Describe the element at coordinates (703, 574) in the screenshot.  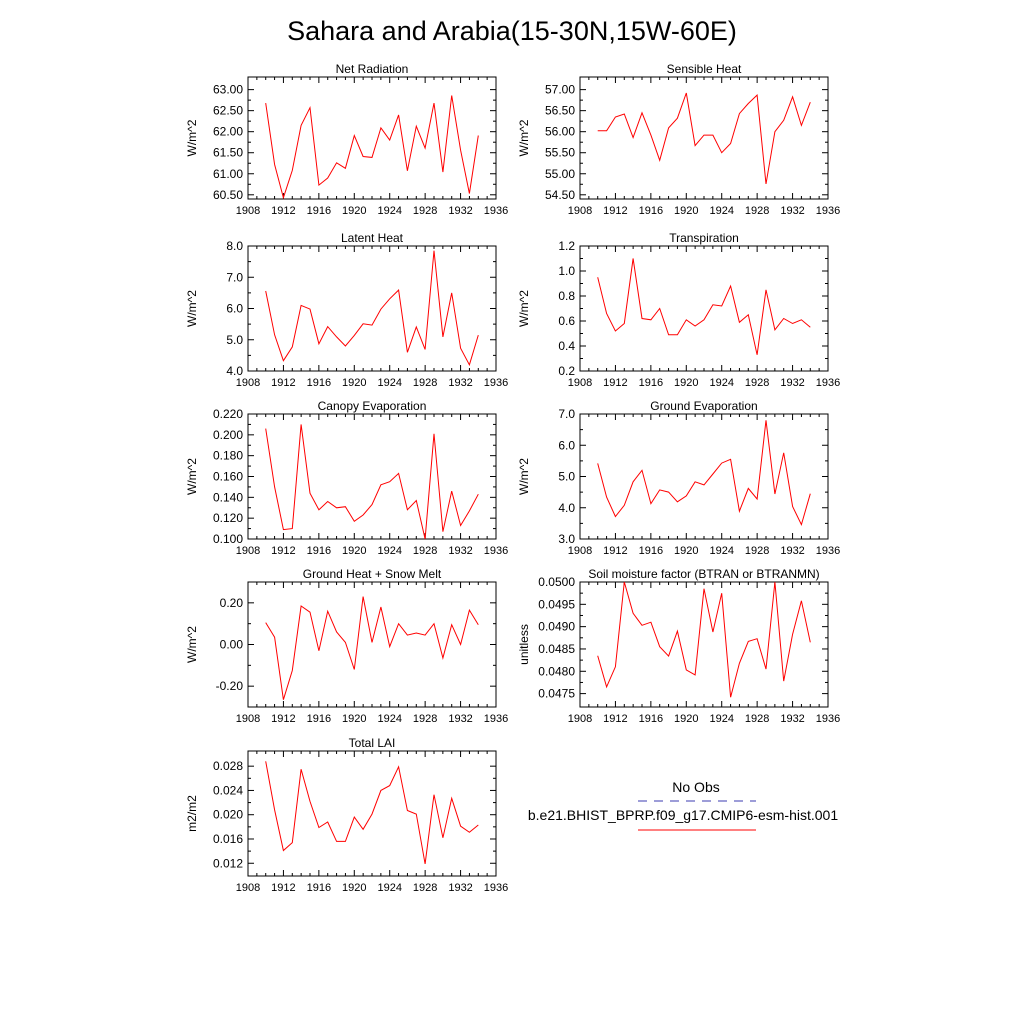
I see `panel-title: Soil moisture factor (BTRAN or BTRANMN)` at that location.